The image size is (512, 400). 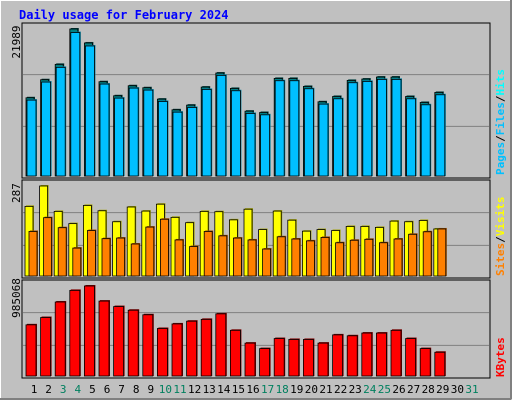 I want to click on max-label-hits: 21989, so click(x=16, y=41).